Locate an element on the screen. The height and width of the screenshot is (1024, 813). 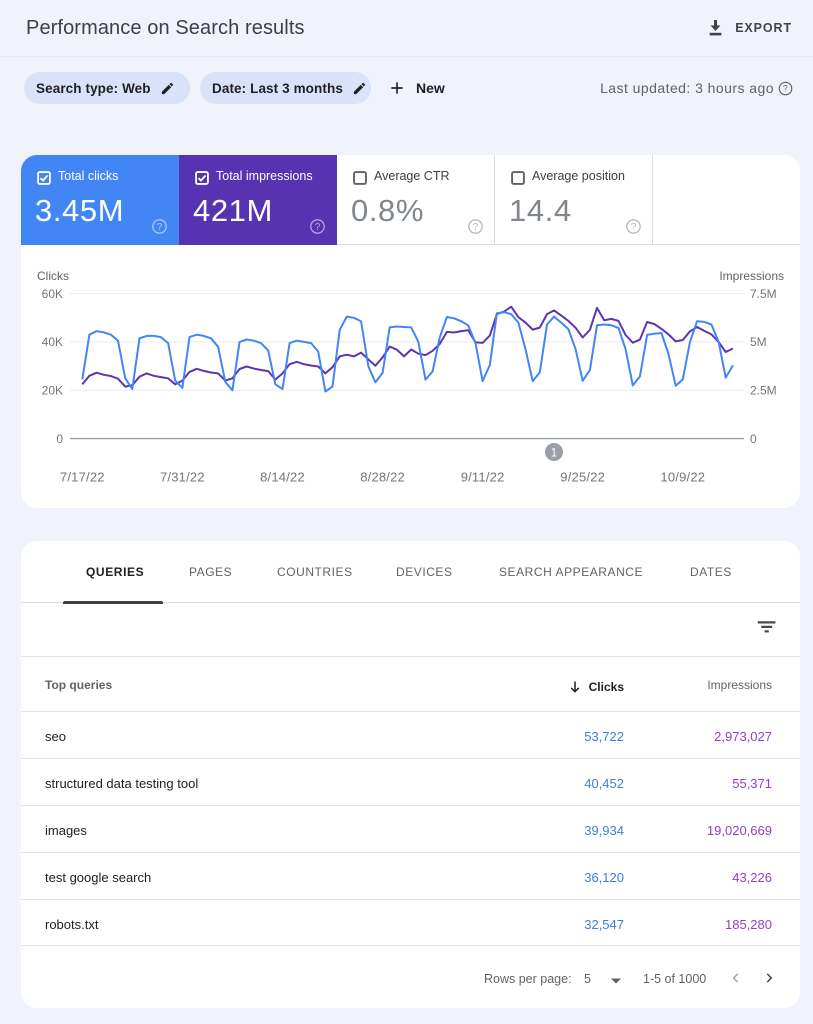
svg-text: 9/25/22 is located at coordinates (582, 477).